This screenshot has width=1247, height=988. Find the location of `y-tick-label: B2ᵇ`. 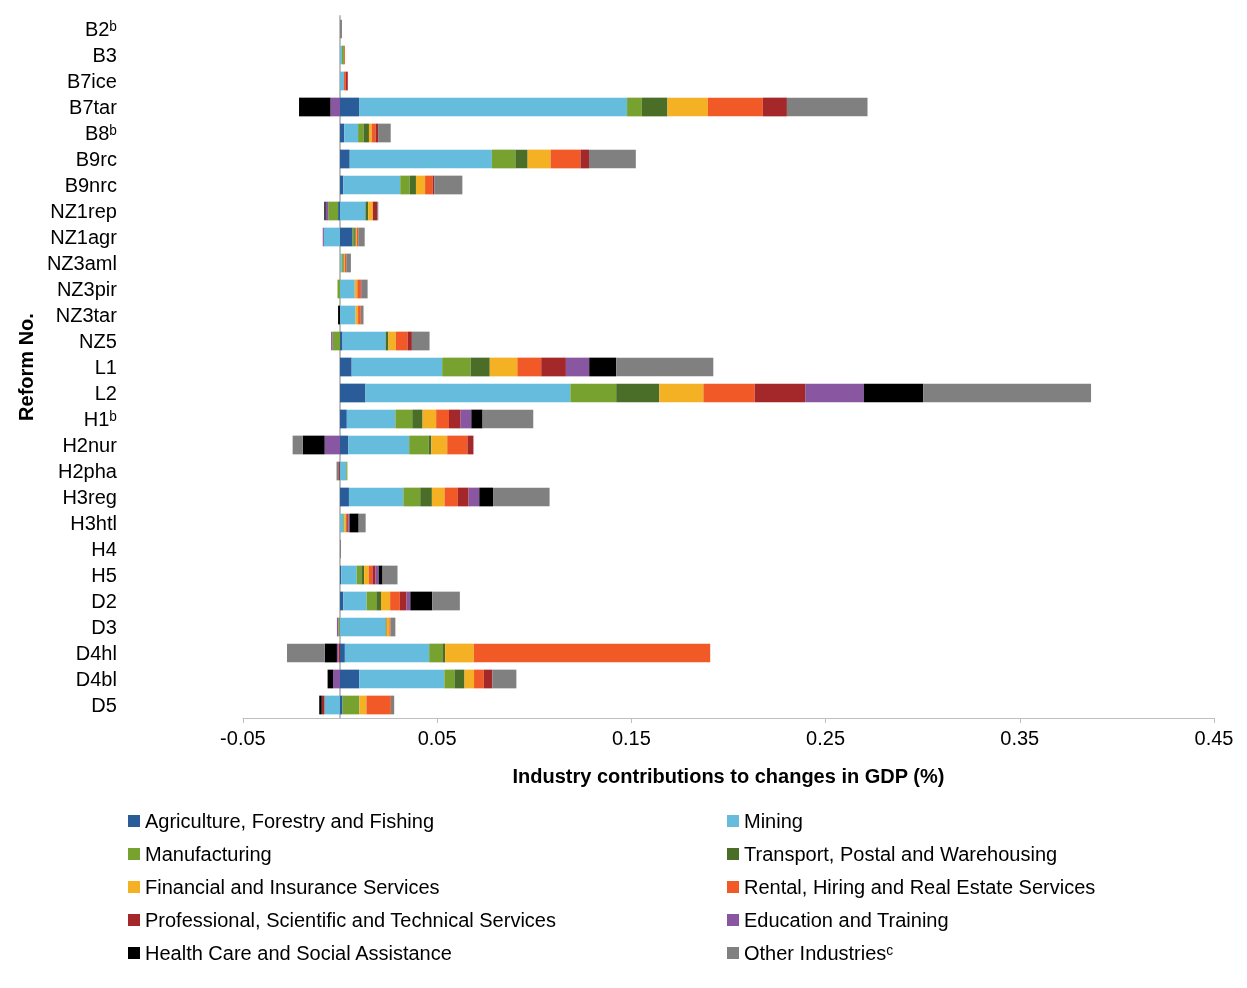

y-tick-label: B2ᵇ is located at coordinates (100, 29).